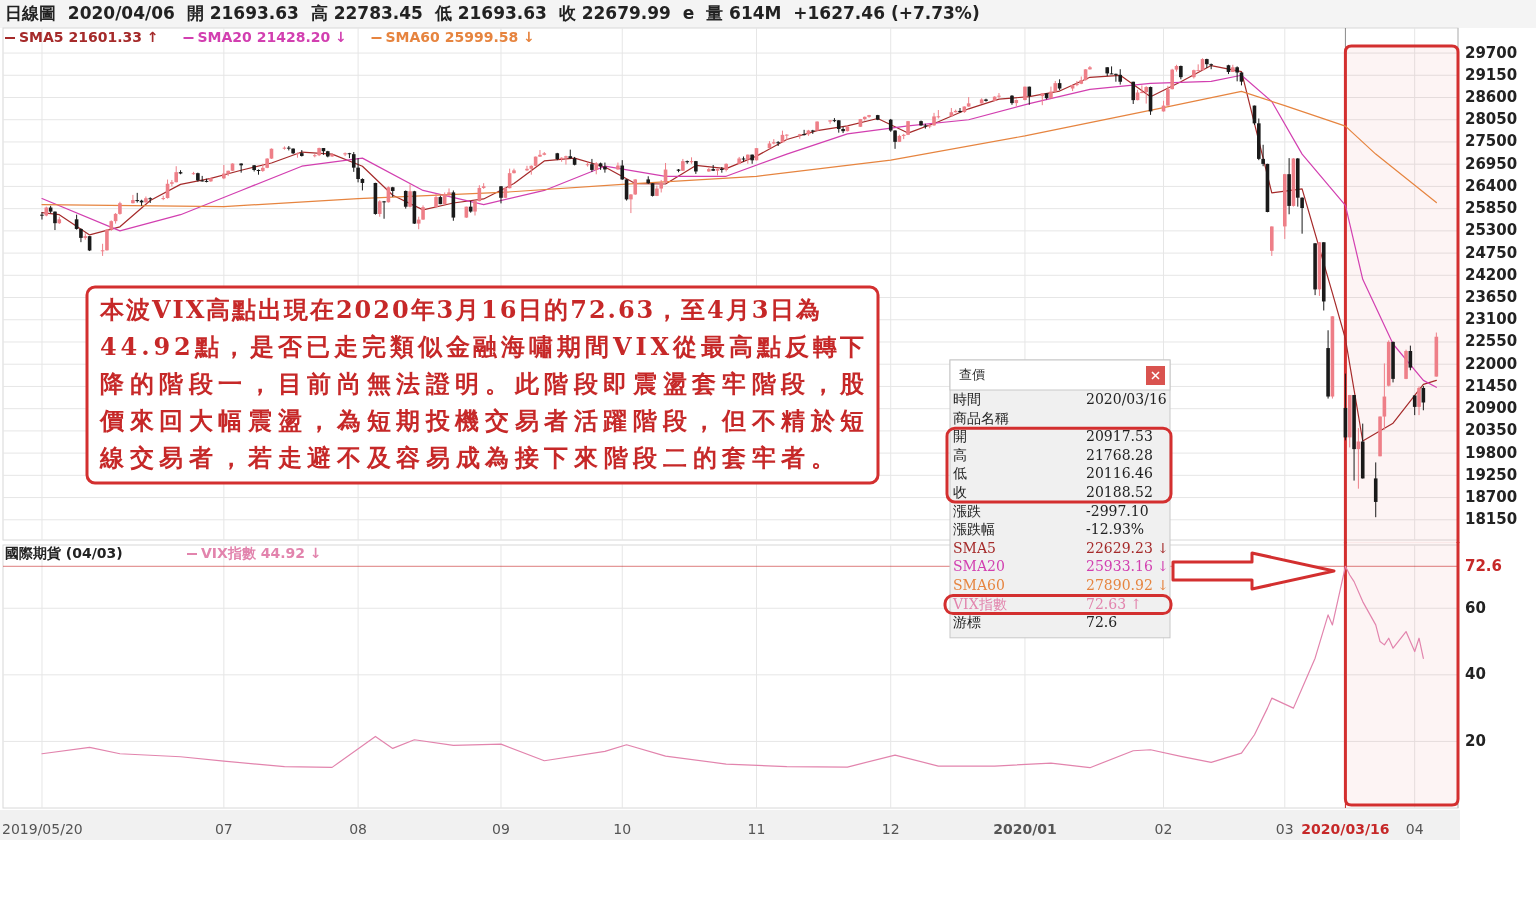  What do you see at coordinates (1119, 473) in the screenshot?
I see `annotation: 20116.46` at bounding box center [1119, 473].